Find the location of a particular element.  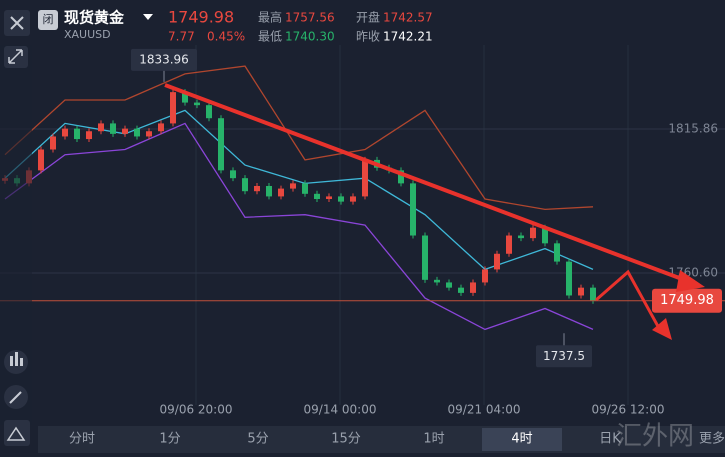

dropdown-caret is located at coordinates (148, 17).